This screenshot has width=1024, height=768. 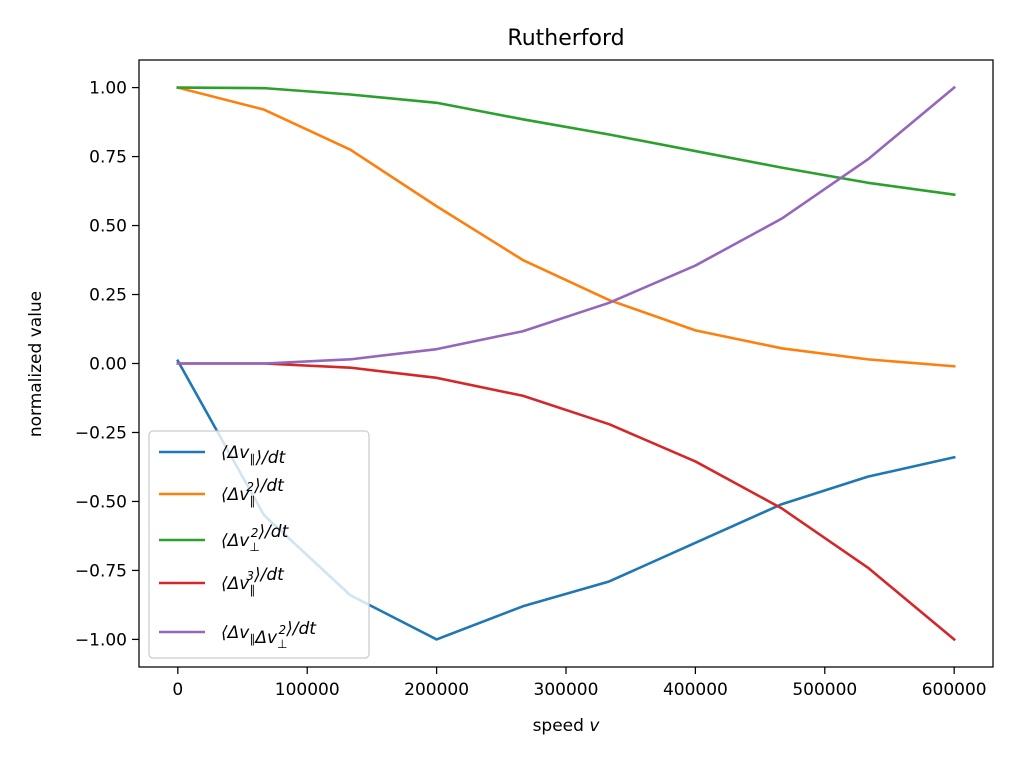 What do you see at coordinates (255, 538) in the screenshot?
I see `legend-label-3: ⟨Δv⊥2⟩/dt` at bounding box center [255, 538].